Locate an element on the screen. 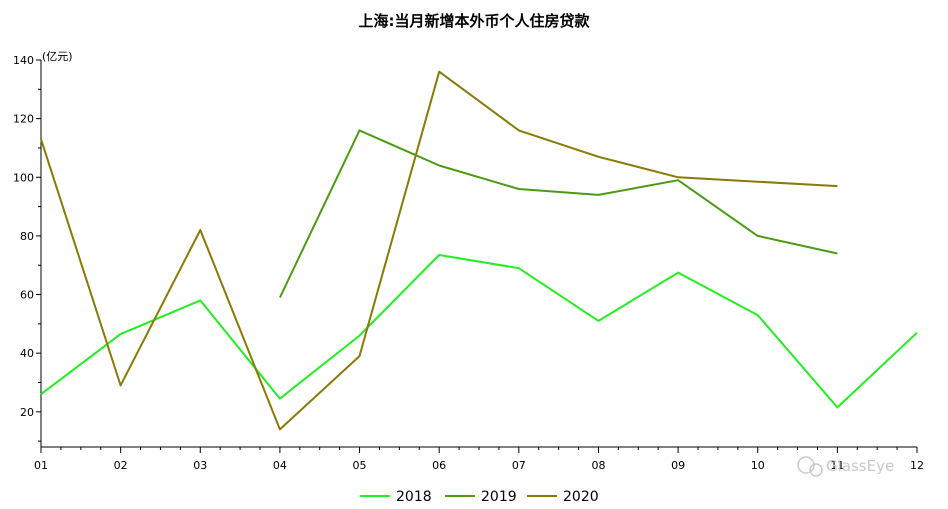 The image size is (948, 509). x-tick-label: 01 is located at coordinates (41, 465).